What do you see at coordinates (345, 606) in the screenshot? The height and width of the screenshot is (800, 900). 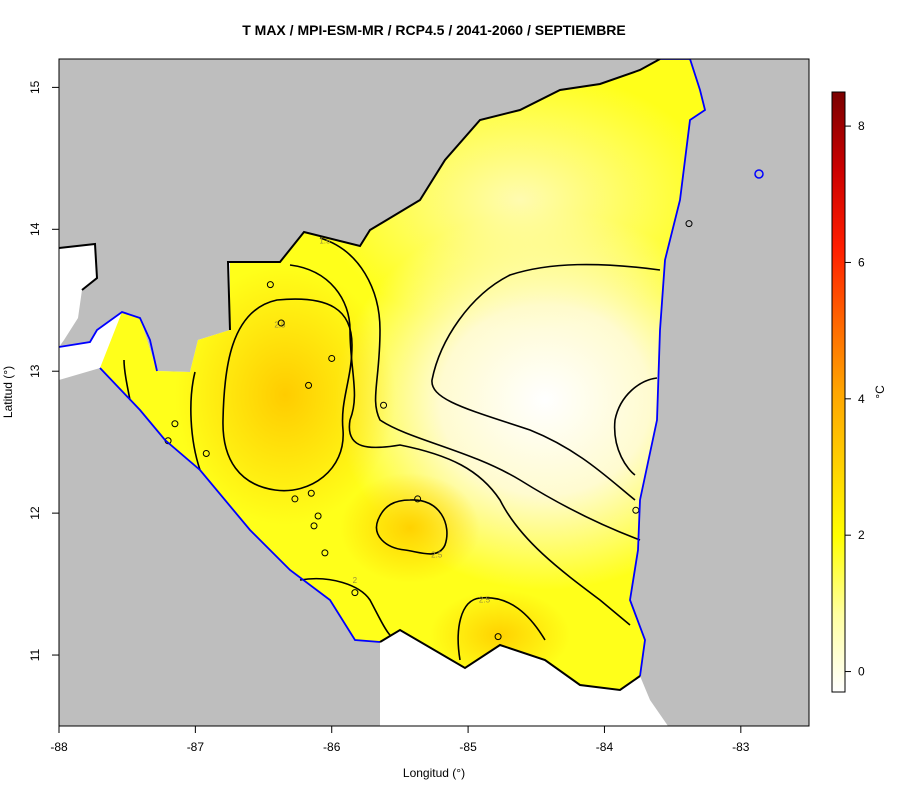 I see `contour-2-c` at bounding box center [345, 606].